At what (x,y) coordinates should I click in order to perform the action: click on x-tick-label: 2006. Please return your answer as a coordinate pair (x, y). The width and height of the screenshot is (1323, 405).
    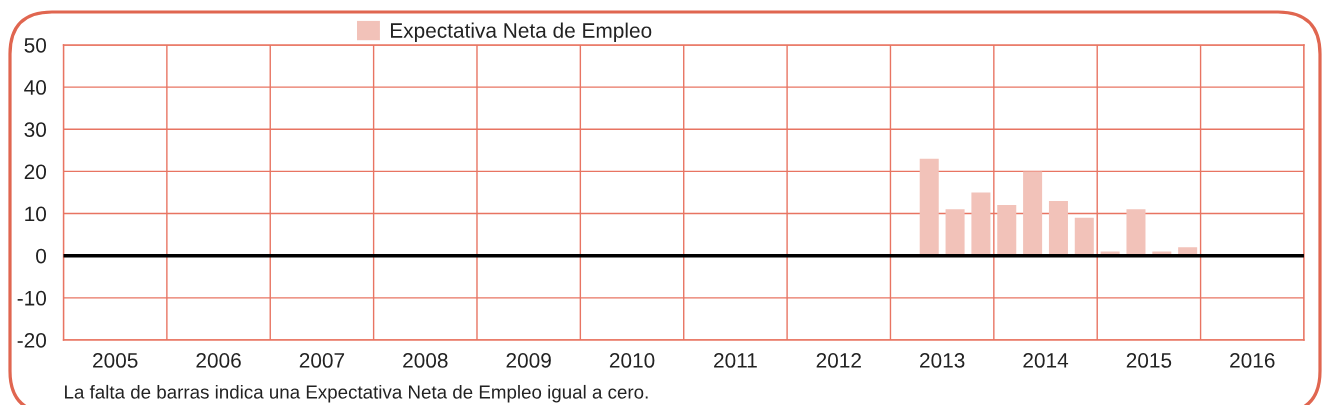
    Looking at the image, I should click on (218, 360).